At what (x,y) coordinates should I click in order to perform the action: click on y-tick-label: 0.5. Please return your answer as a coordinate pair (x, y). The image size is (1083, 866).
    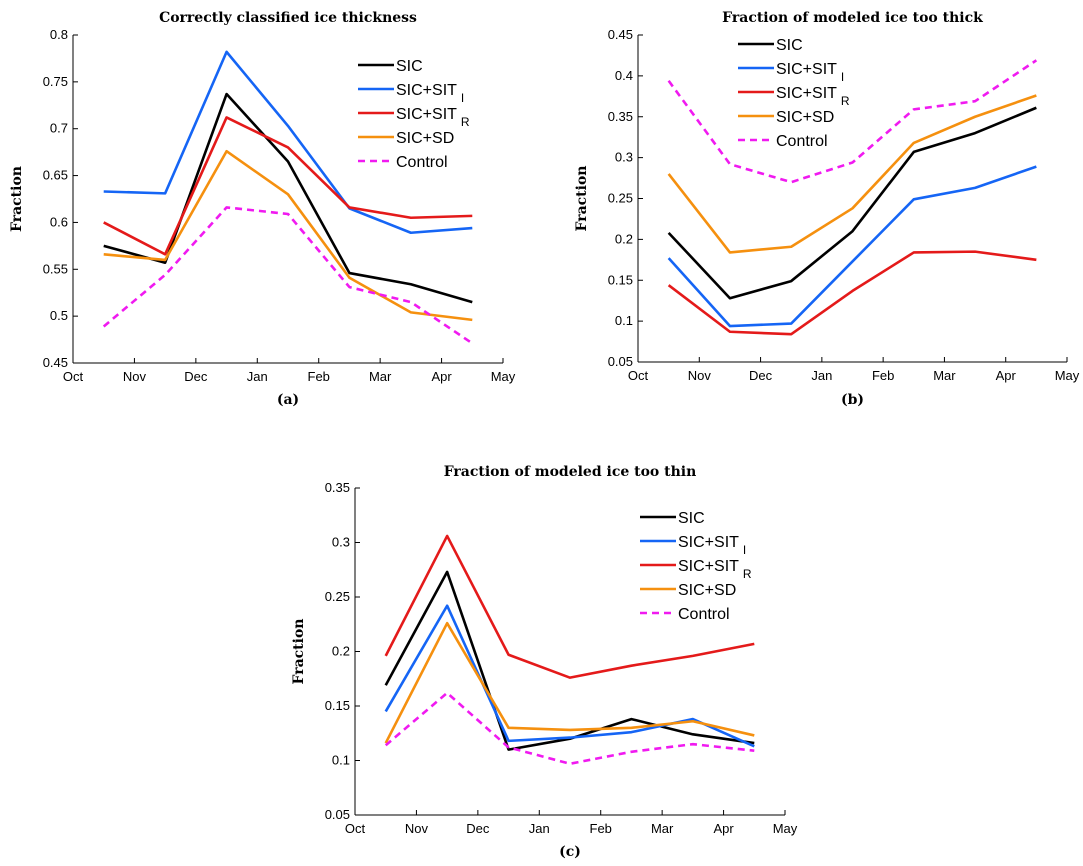
    Looking at the image, I should click on (59, 315).